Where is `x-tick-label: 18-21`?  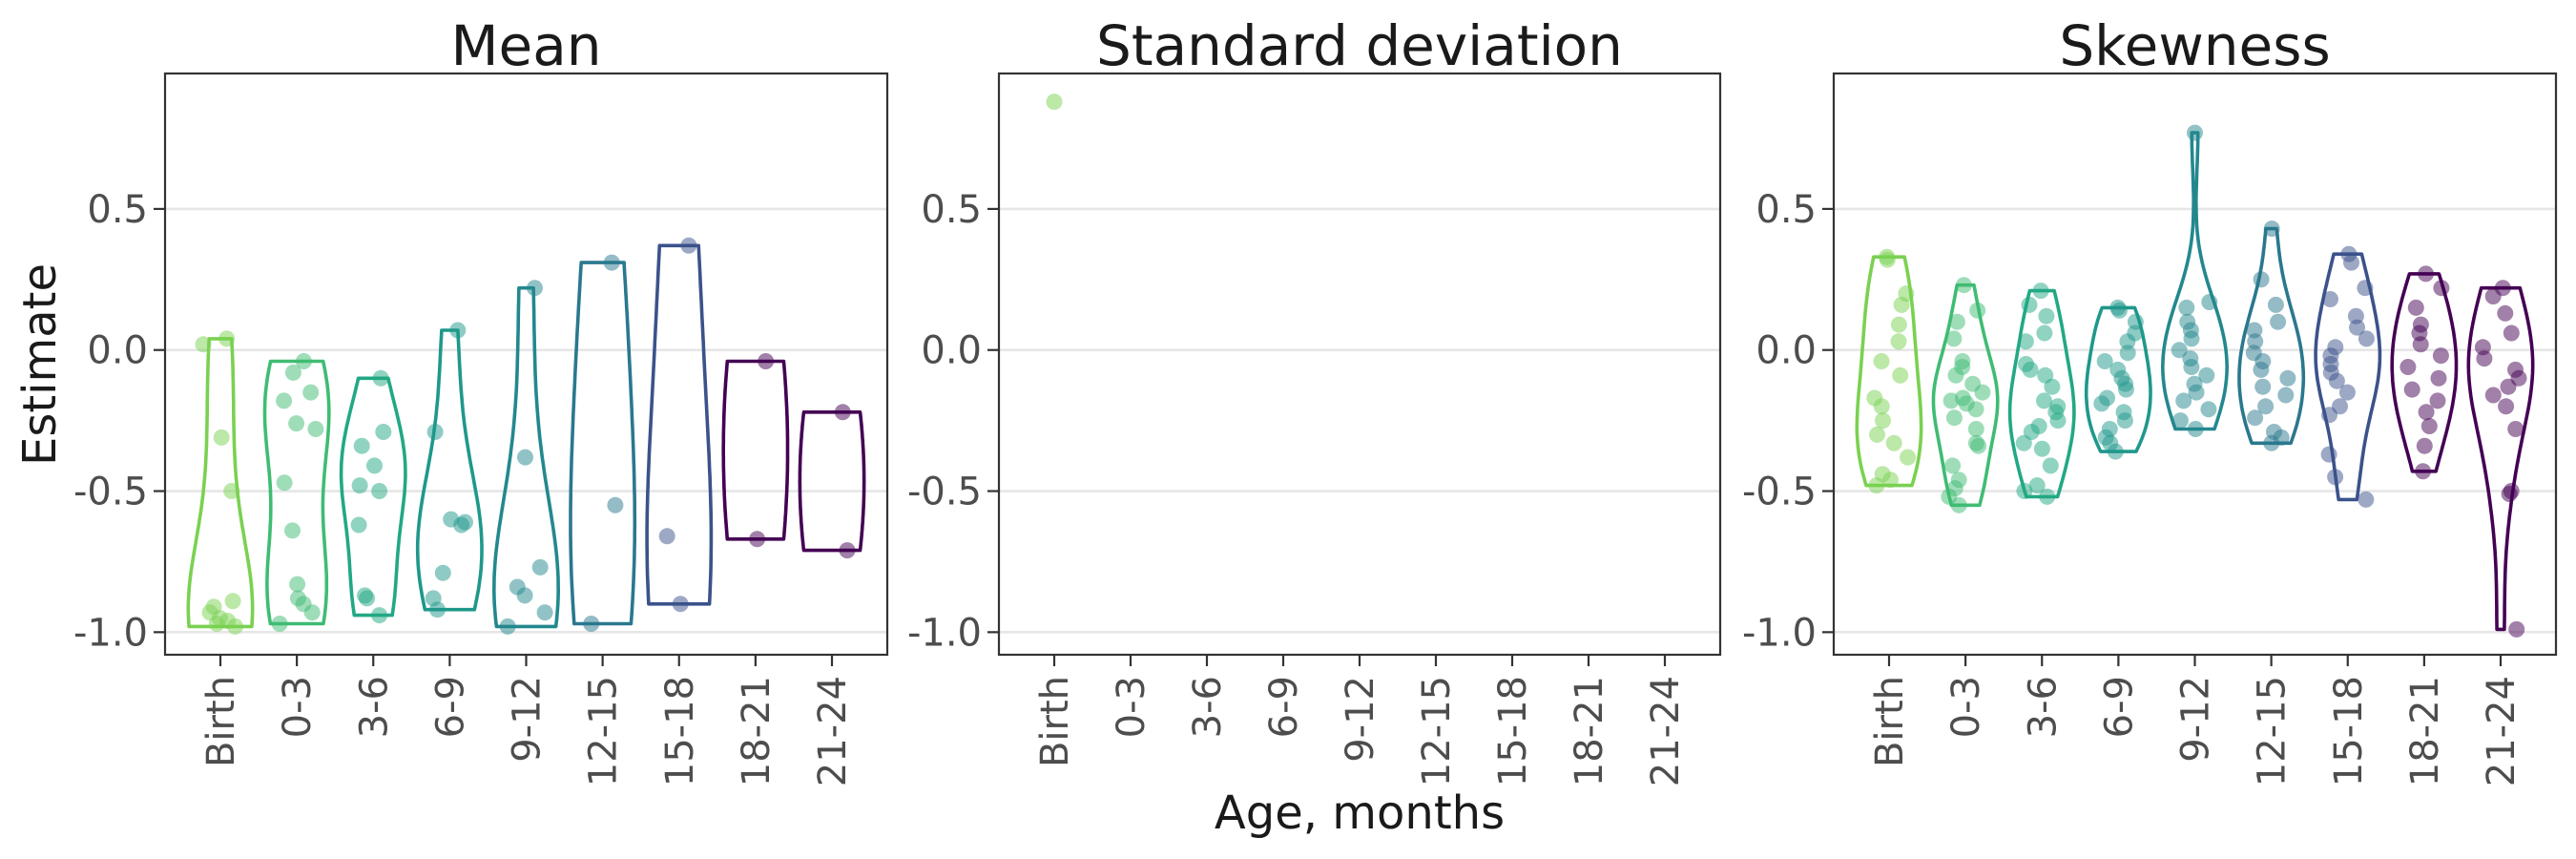
x-tick-label: 18-21 is located at coordinates (1589, 731).